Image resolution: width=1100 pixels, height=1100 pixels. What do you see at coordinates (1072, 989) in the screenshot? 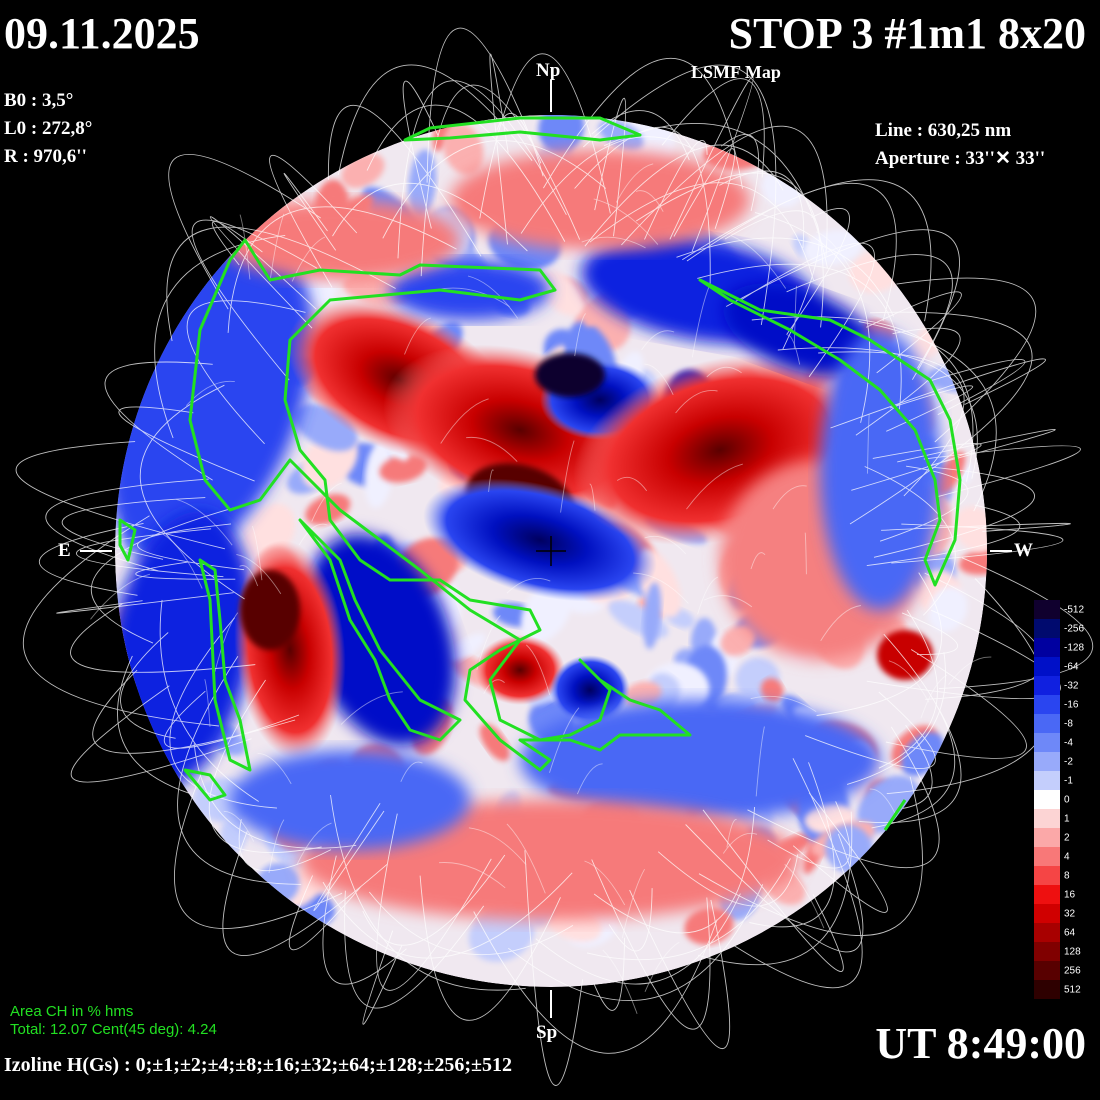
I see `colorbar-tick-label: 512` at bounding box center [1072, 989].